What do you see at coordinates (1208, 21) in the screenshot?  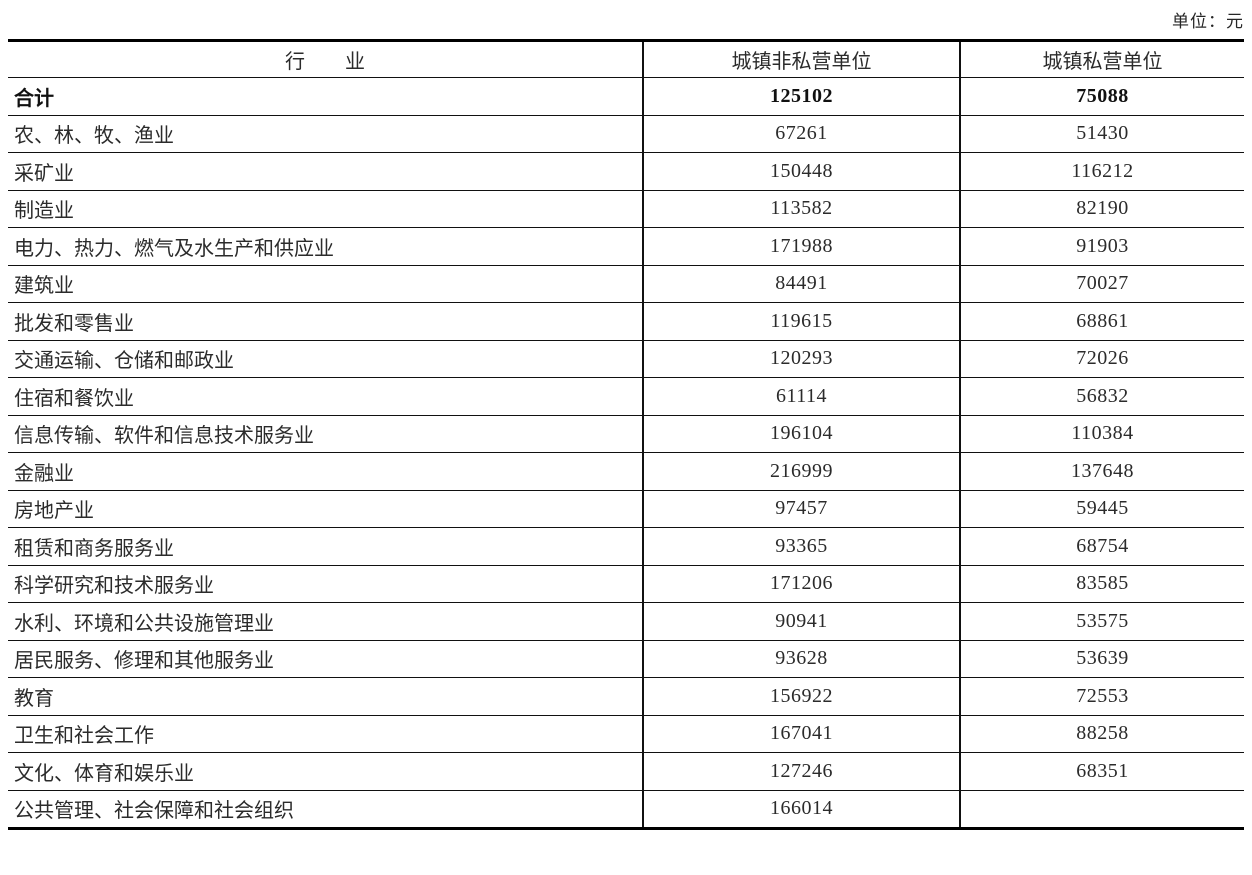 I see `unit-label: 单位：元` at bounding box center [1208, 21].